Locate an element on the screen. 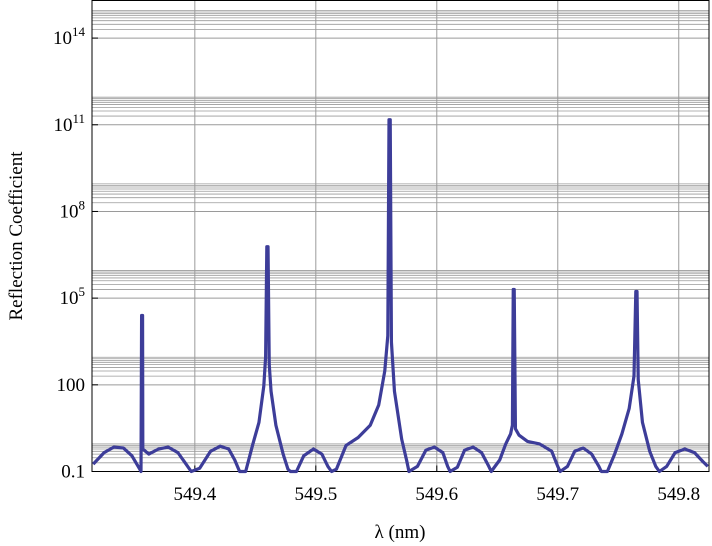  y-axis-title: Reflection Coefficient is located at coordinates (16, 236).